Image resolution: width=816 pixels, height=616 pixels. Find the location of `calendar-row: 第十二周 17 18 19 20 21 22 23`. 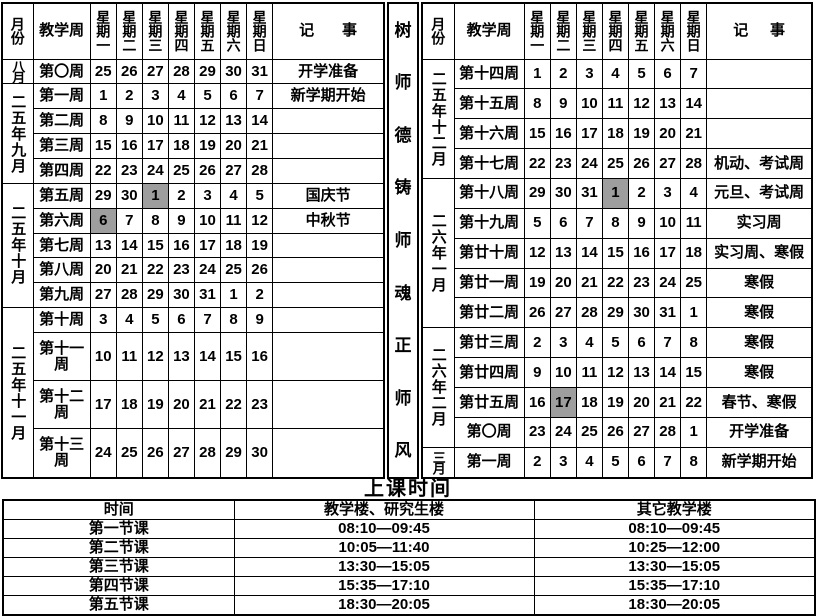

calendar-row: 第十二周 17 18 19 20 21 22 23 is located at coordinates (193, 405).